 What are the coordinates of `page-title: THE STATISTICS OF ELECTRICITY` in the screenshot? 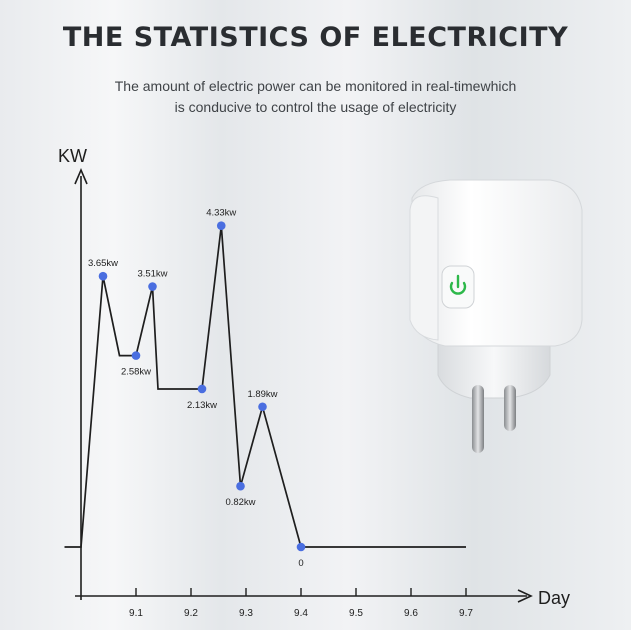 It's located at (315, 37).